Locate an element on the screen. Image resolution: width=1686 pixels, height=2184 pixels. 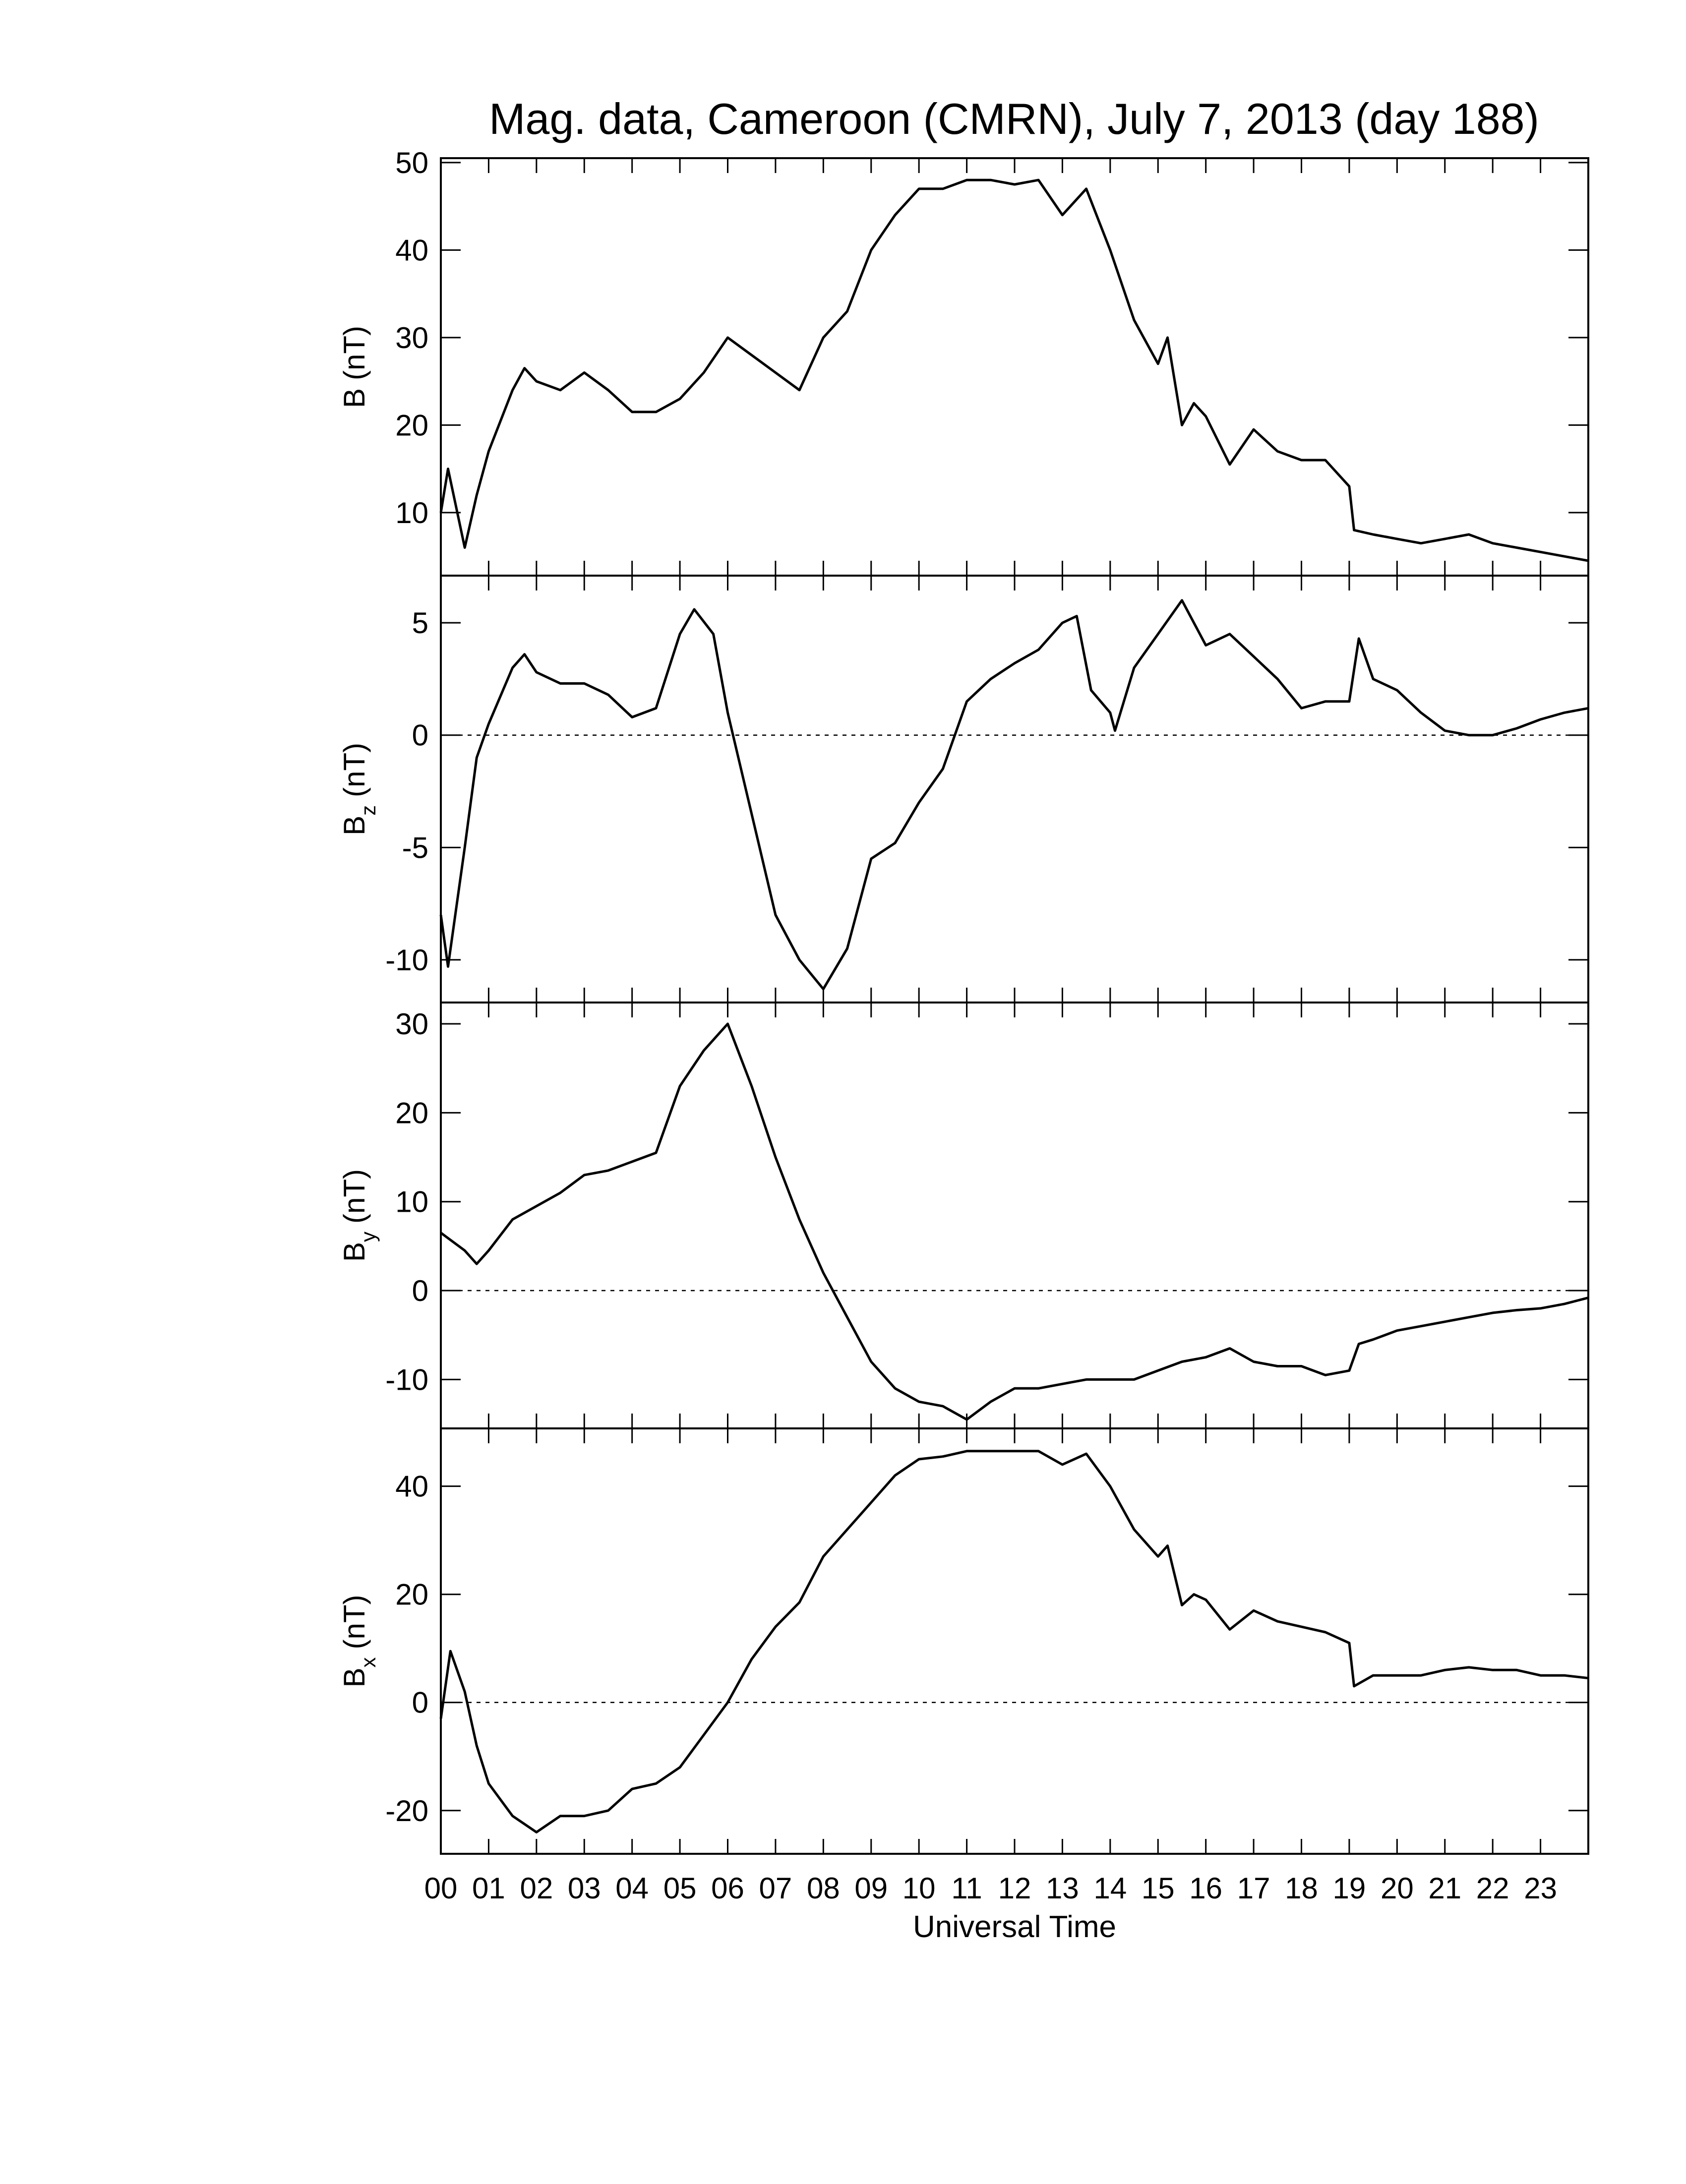
y-tick-label: -20 is located at coordinates (407, 1811).